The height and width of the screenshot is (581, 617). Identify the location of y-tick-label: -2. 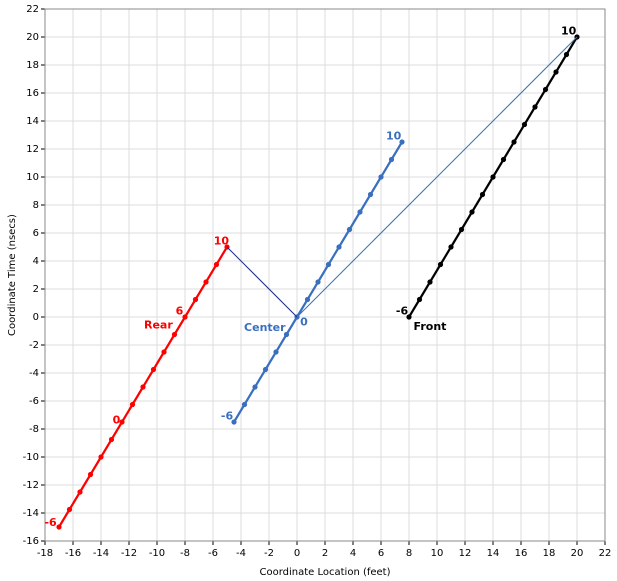
(34, 345).